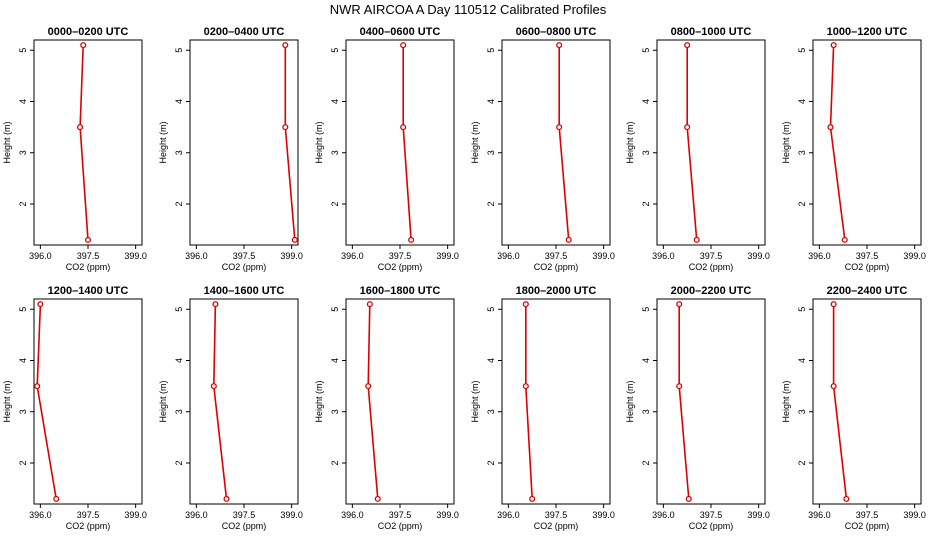 Image resolution: width=936 pixels, height=540 pixels. Describe the element at coordinates (400, 291) in the screenshot. I see `panel-title: 1600–1800 UTC` at that location.